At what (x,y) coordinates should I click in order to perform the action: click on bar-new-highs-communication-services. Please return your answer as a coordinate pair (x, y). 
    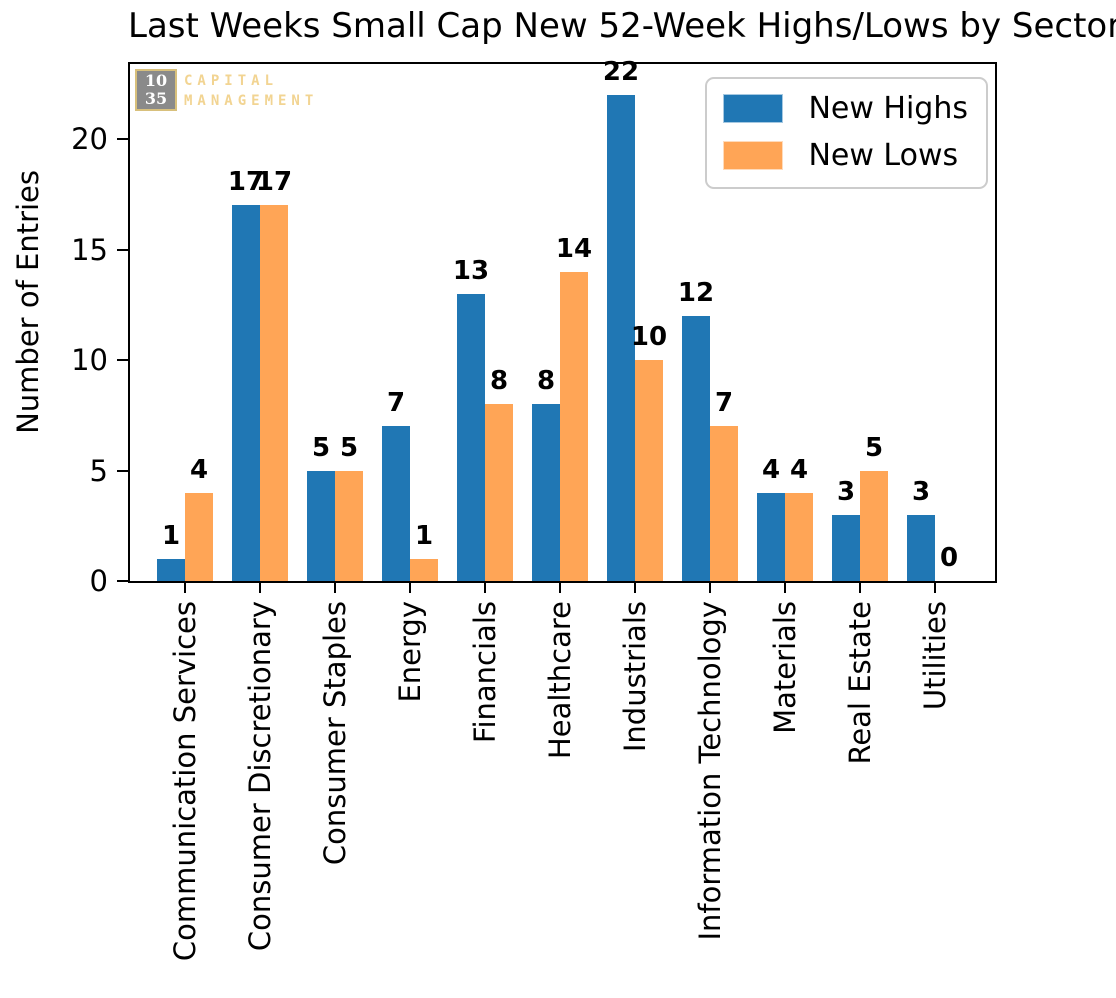
    Looking at the image, I should click on (171, 569).